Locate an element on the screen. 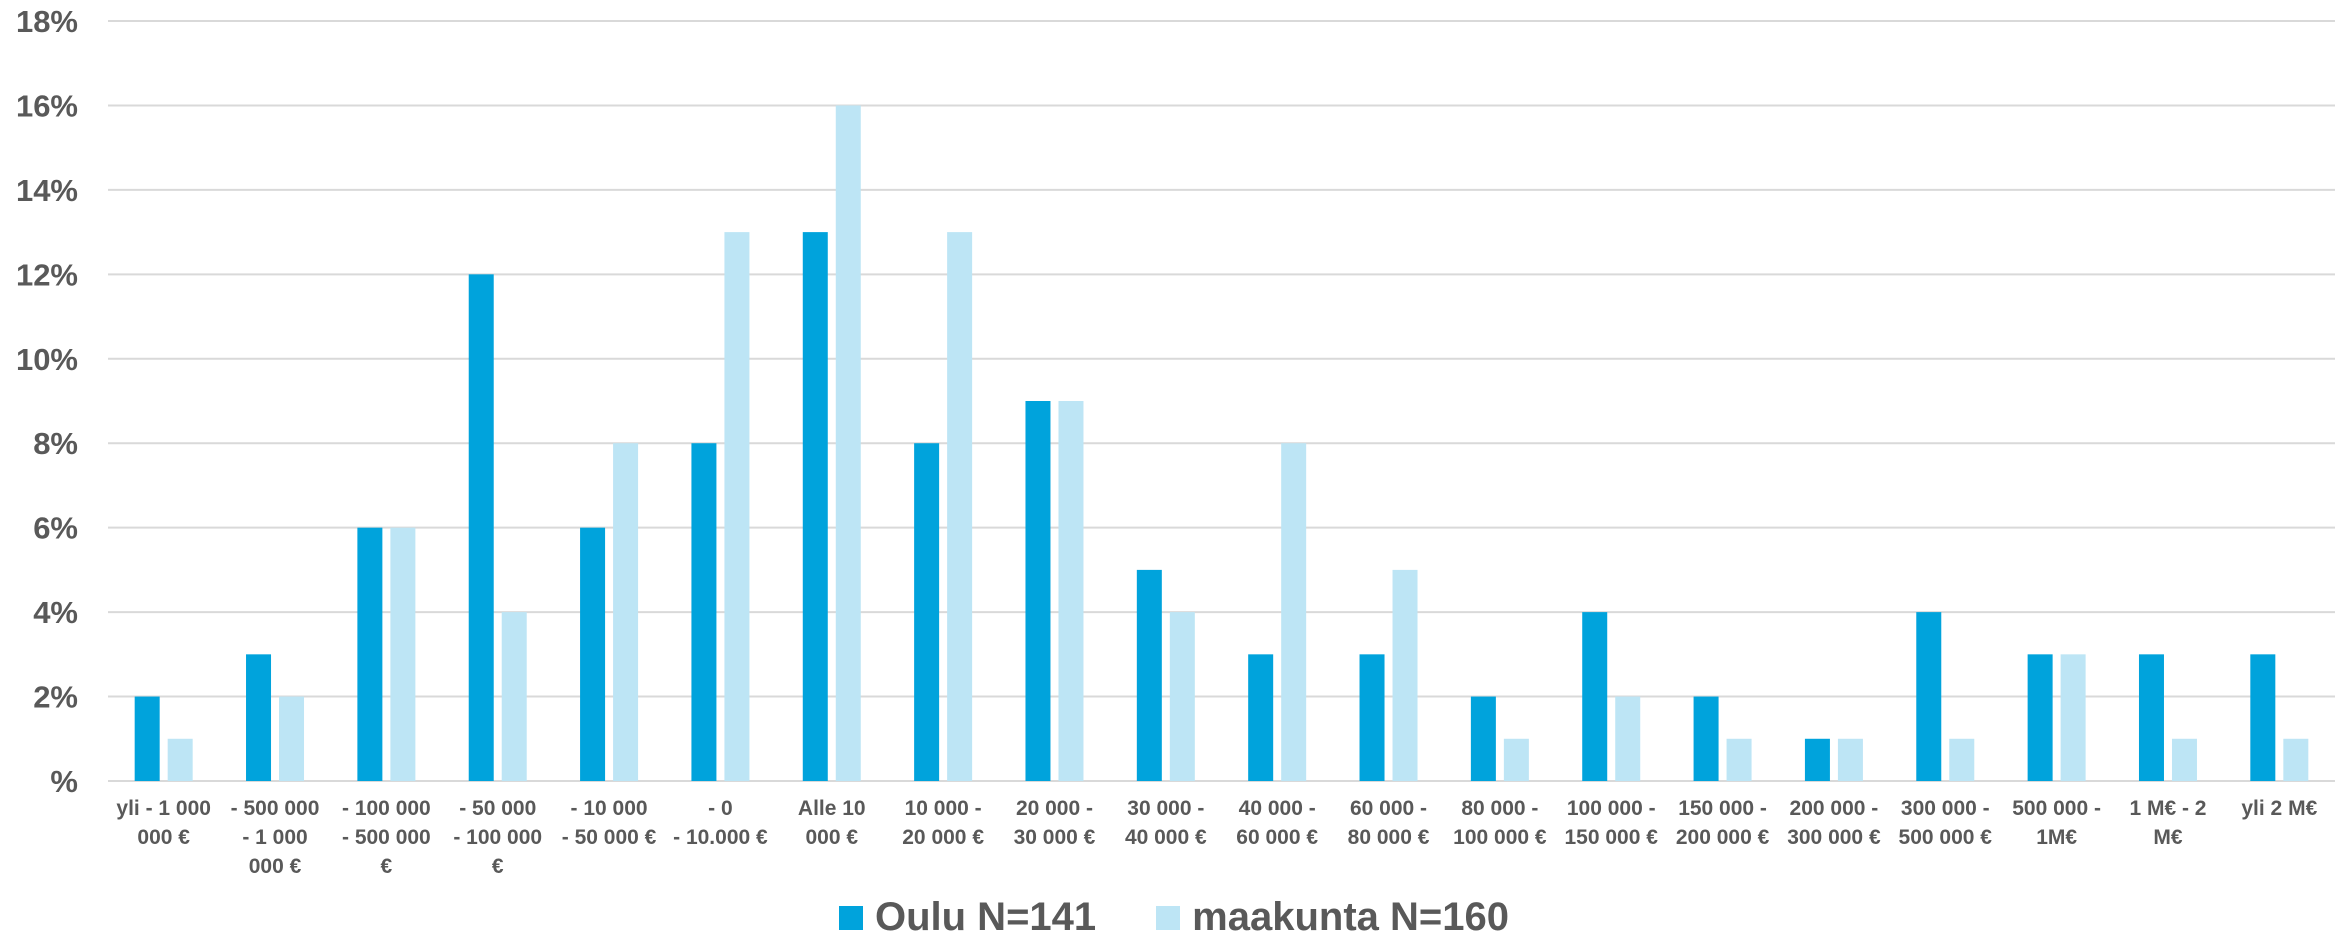 This screenshot has width=2348, height=943. x-tick-label: yli - 1 000 000 € is located at coordinates (163, 823).